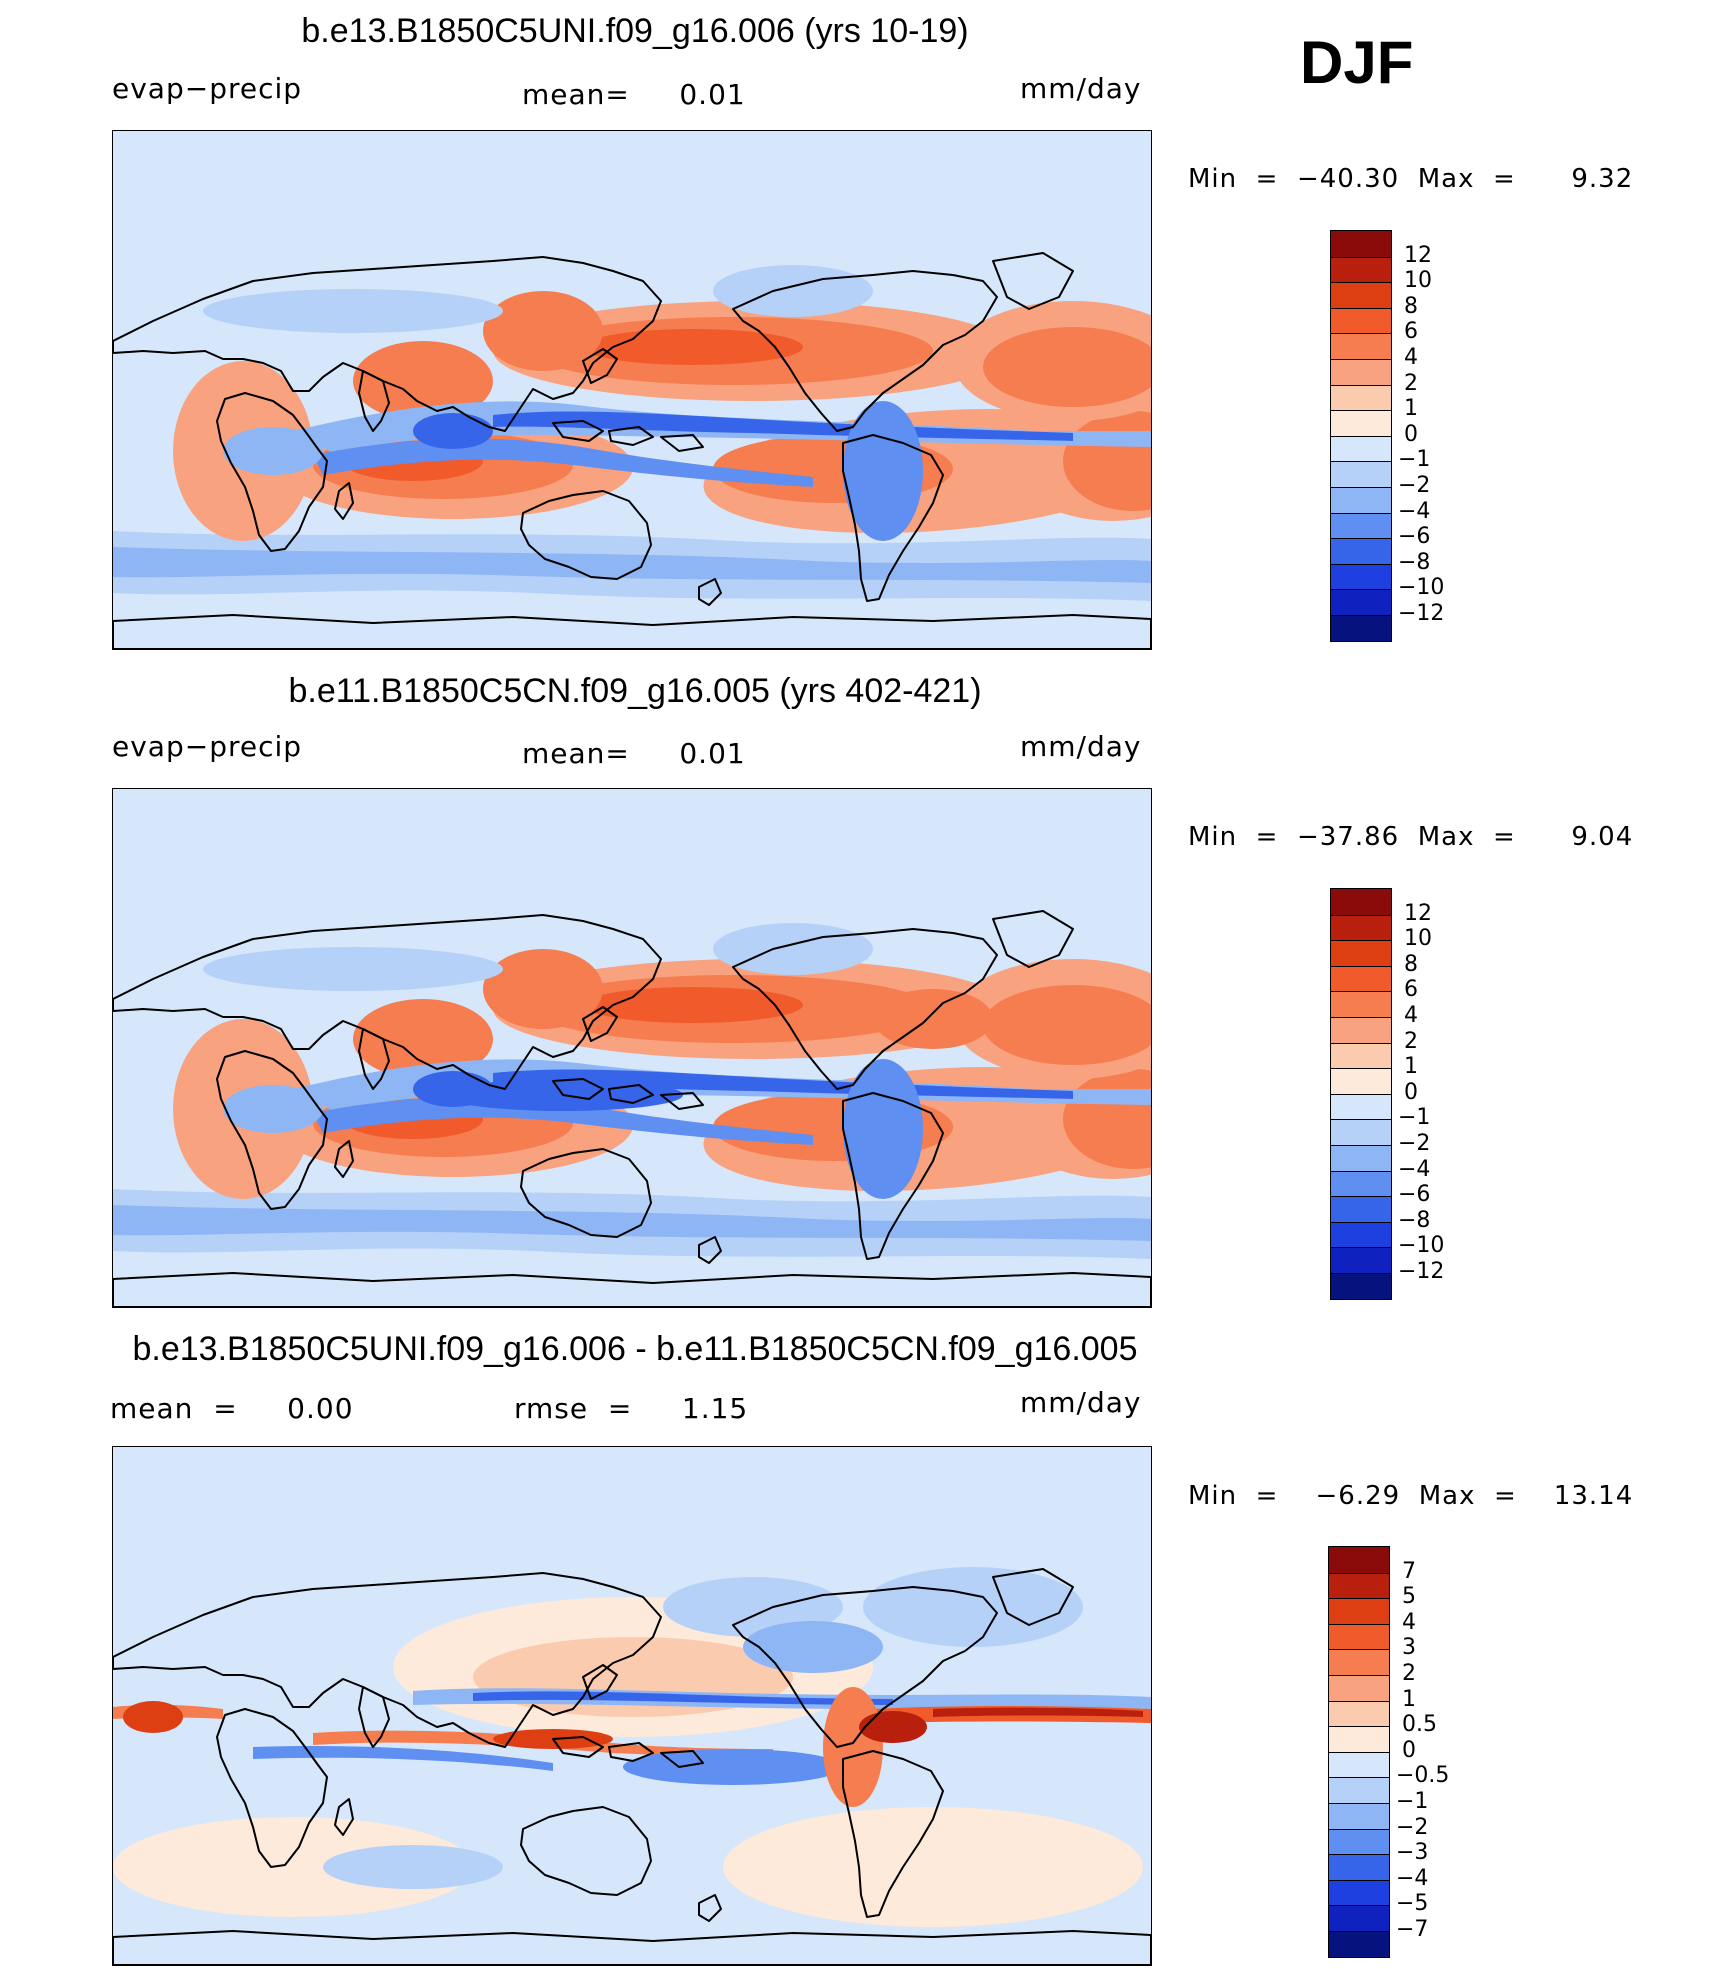  I want to click on colorbar-tick-label: 12, so click(1418, 913).